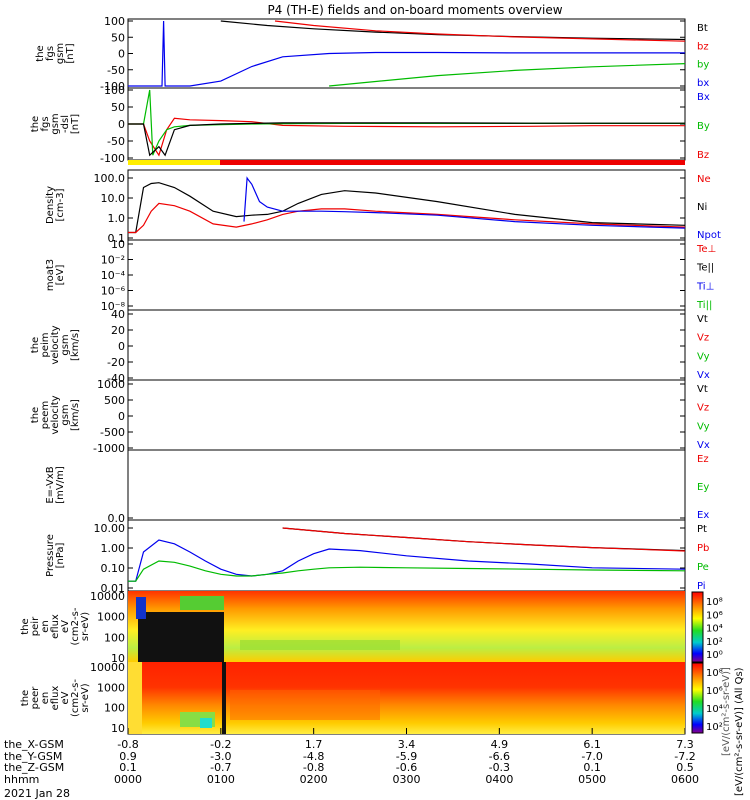  Describe the element at coordinates (480, 31) in the screenshot. I see `series-fgs-bz` at that location.